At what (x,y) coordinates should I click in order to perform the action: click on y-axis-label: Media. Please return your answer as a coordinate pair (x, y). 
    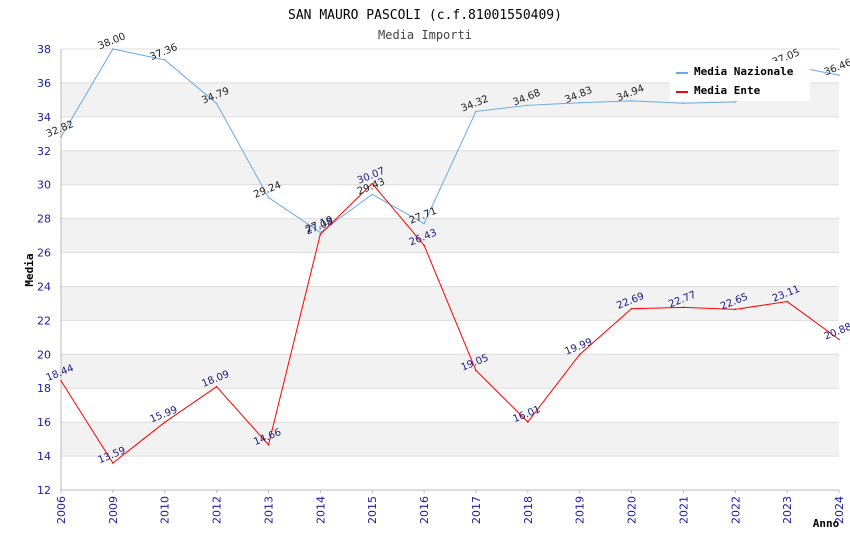
    Looking at the image, I should click on (29, 269).